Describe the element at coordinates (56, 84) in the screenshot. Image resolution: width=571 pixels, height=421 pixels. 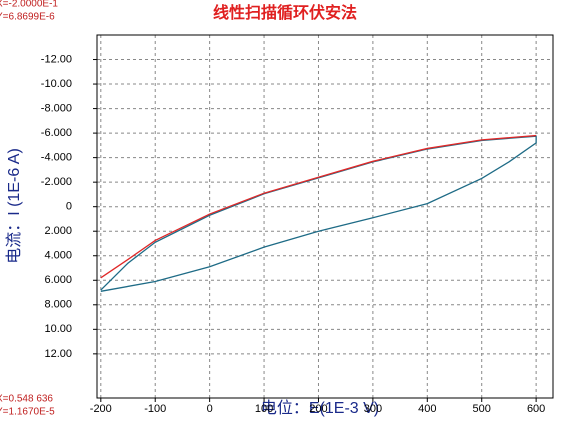
I see `y-tick-label: -10.00` at that location.